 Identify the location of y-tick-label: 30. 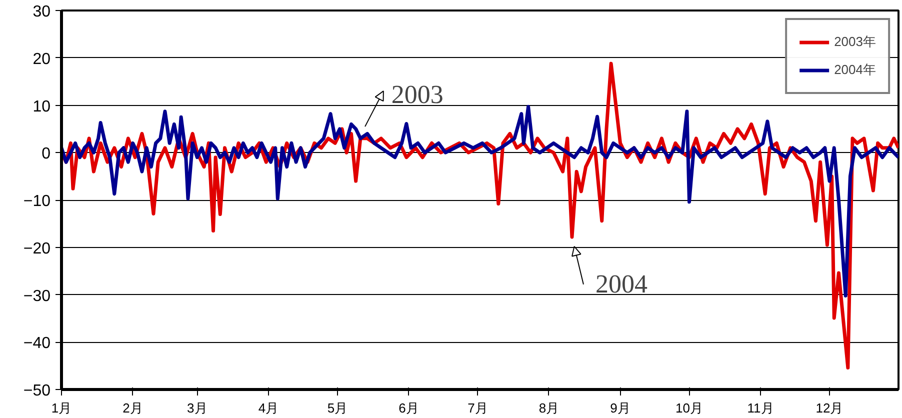
(41, 12).